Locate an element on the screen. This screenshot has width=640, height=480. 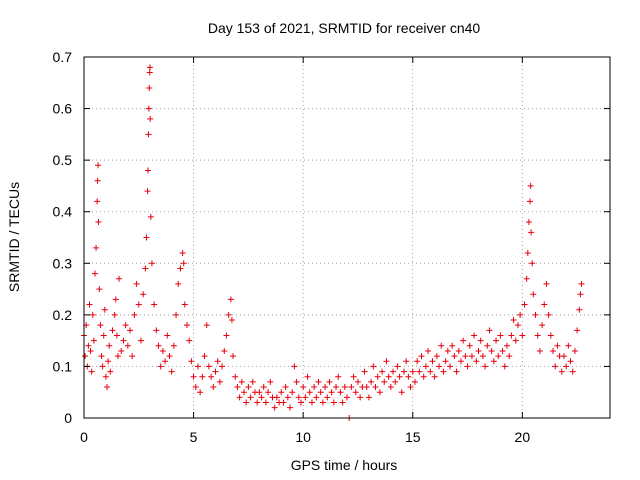
y-tick-label: 0.3 is located at coordinates (63, 263).